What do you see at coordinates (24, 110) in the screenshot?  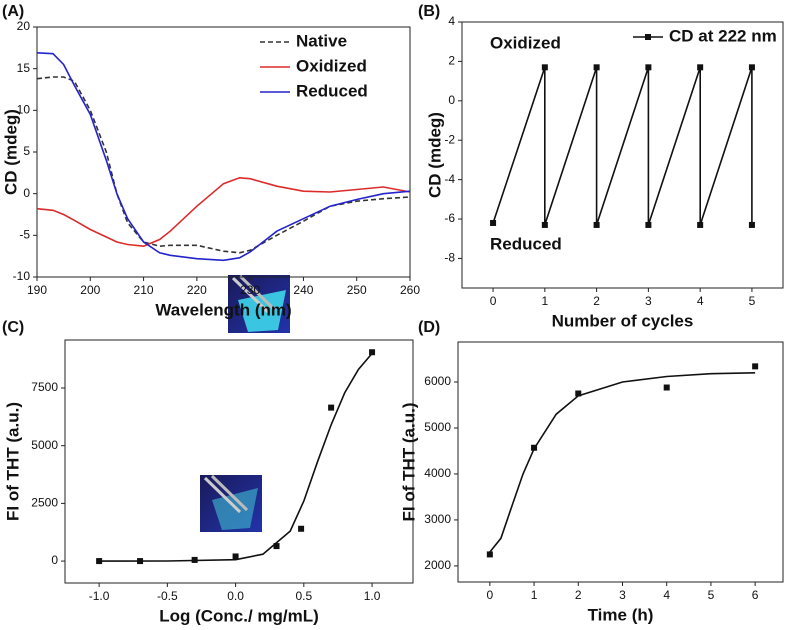 I see `y-tick-label: 10` at bounding box center [24, 110].